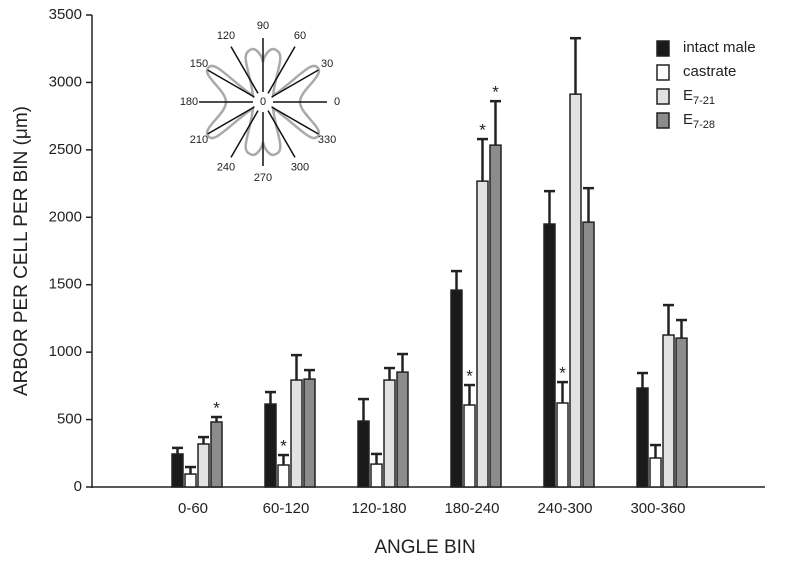  I want to click on x-tick-label: 120-180, so click(378, 508).